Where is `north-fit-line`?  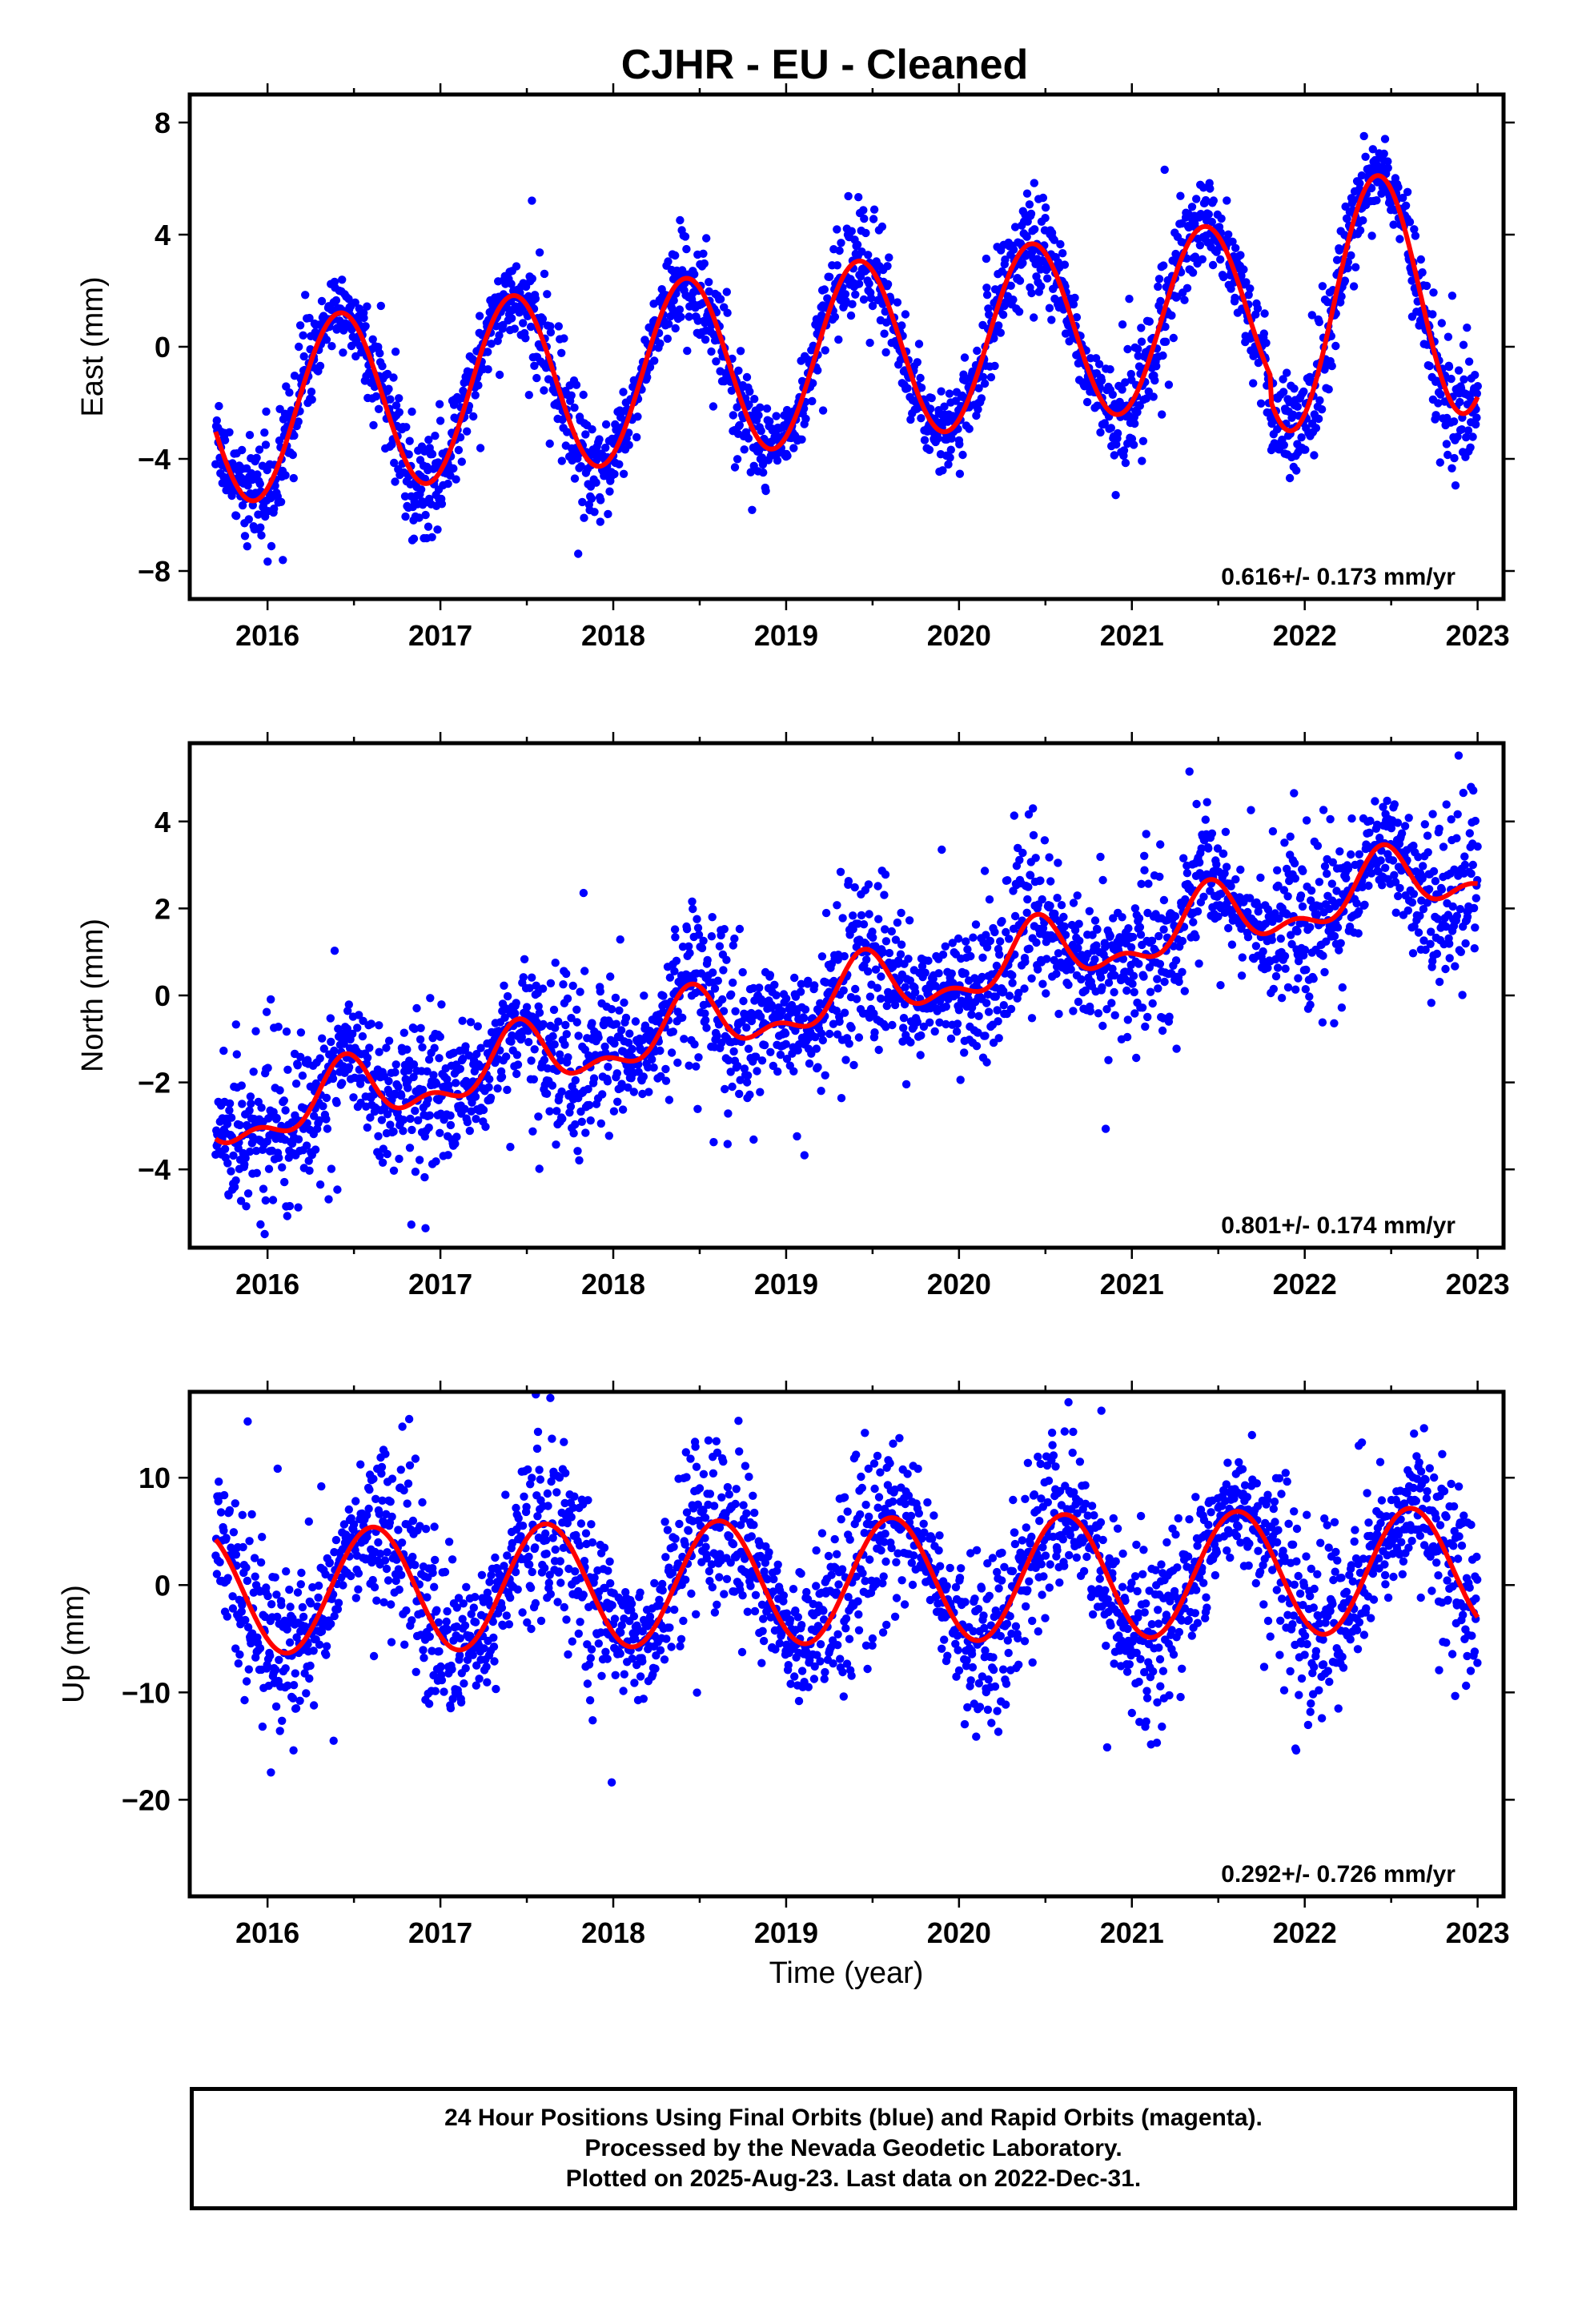
north-fit-line is located at coordinates (847, 994).